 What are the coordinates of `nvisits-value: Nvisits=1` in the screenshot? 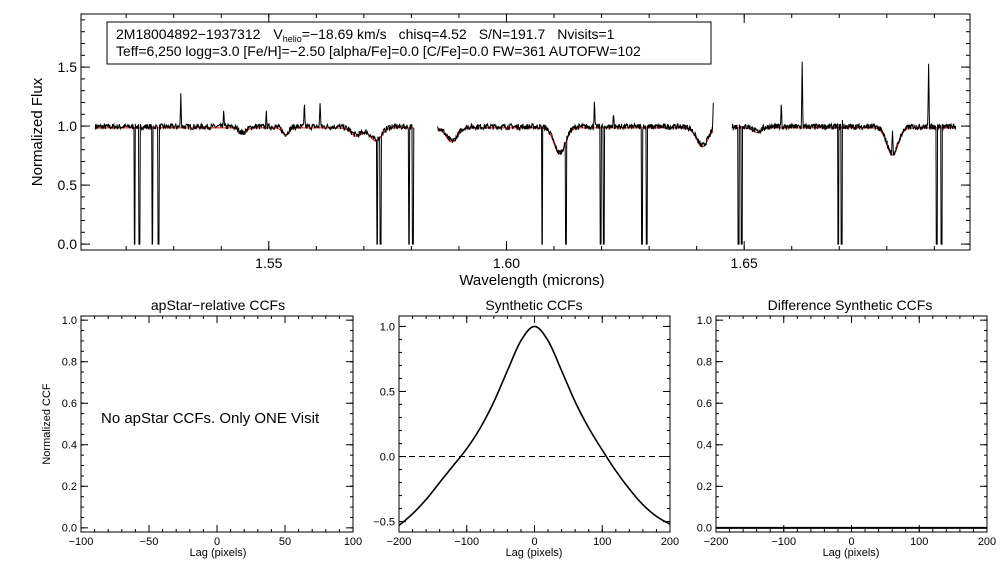 It's located at (585, 34).